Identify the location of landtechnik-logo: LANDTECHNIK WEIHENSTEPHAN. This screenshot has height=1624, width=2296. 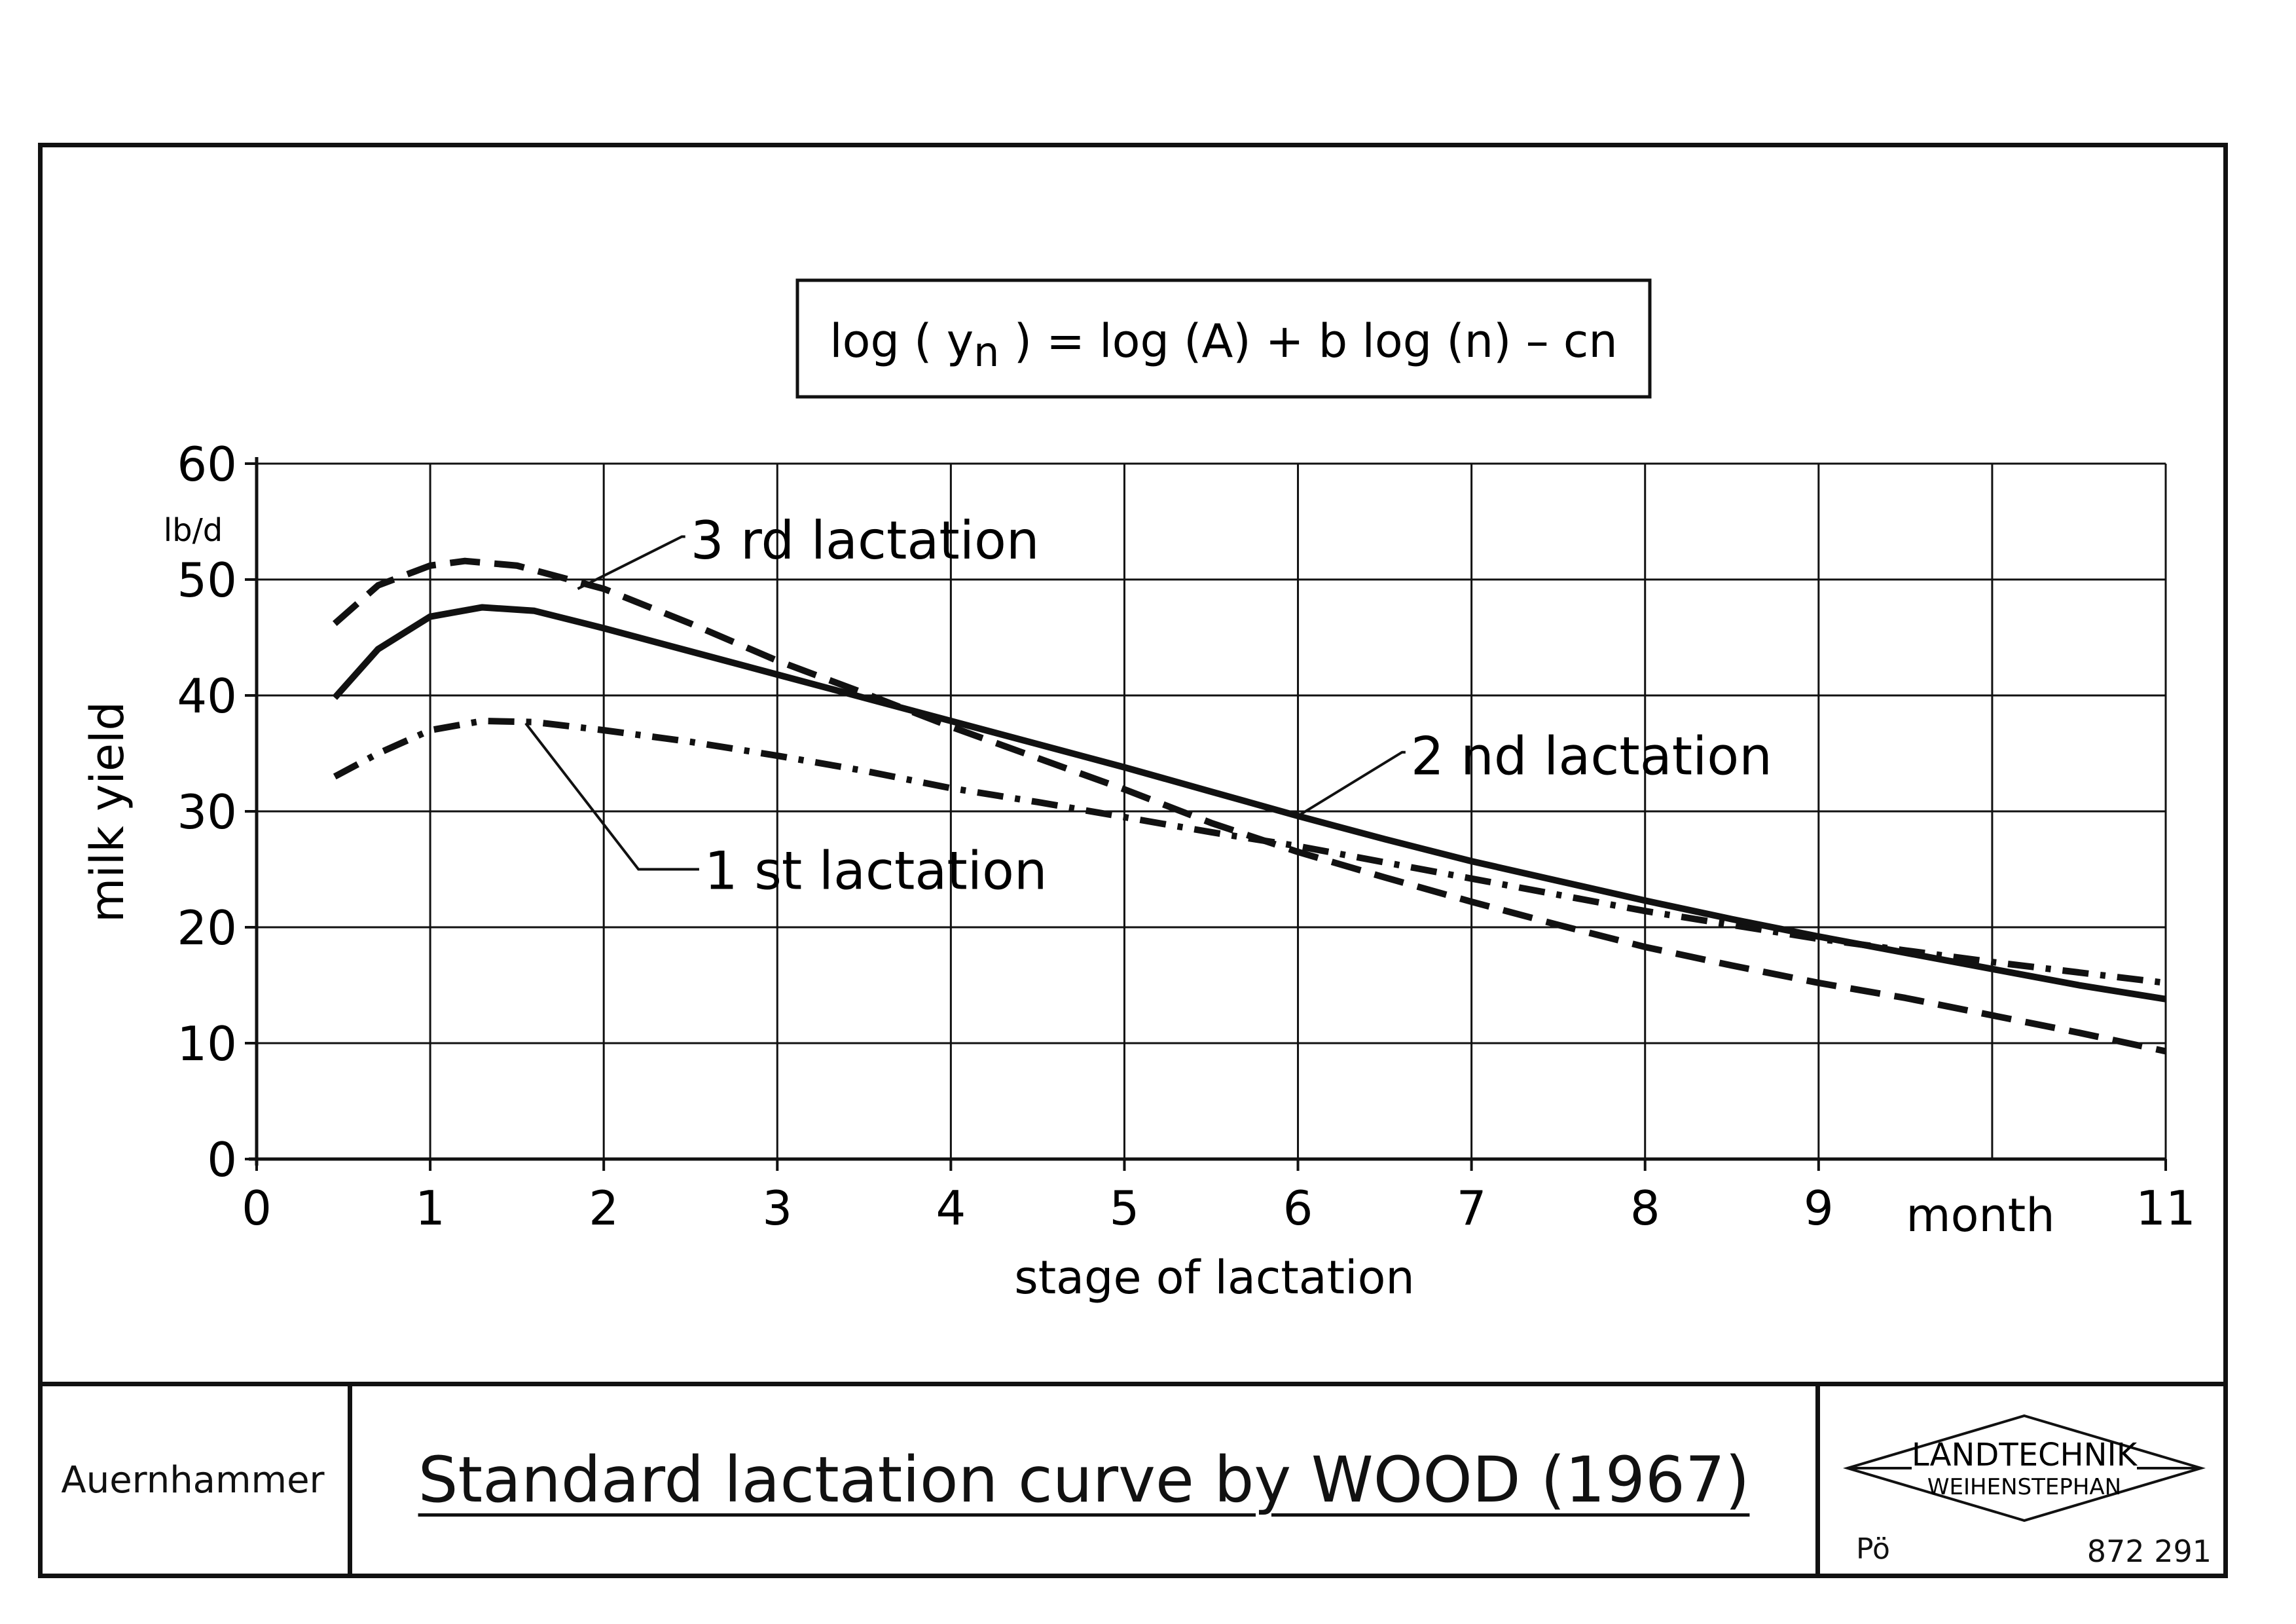
(2024, 1468).